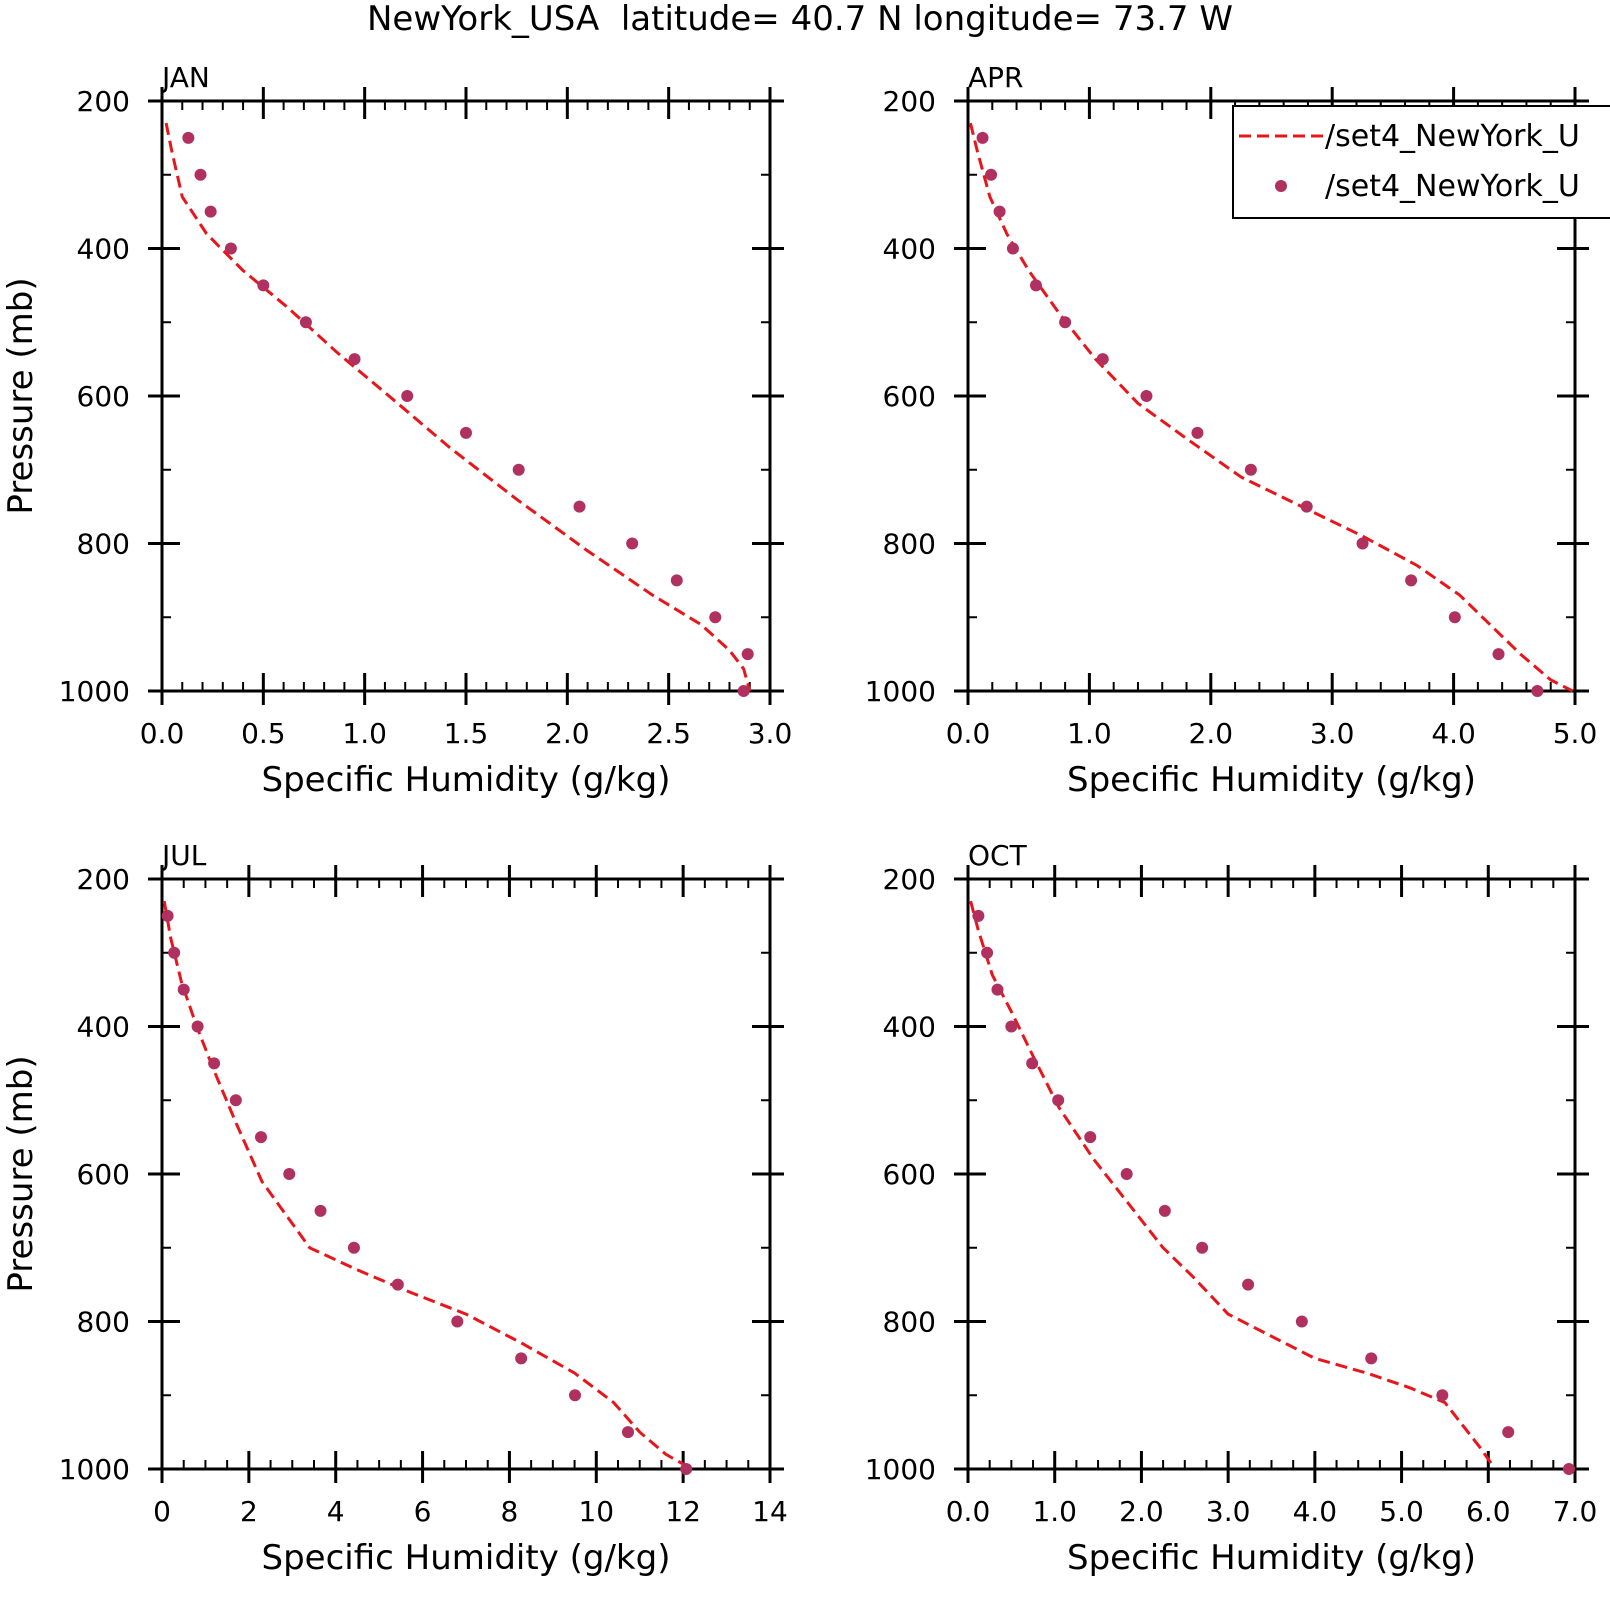 This screenshot has height=1602, width=1610. What do you see at coordinates (998, 855) in the screenshot?
I see `panel-title: OCT` at bounding box center [998, 855].